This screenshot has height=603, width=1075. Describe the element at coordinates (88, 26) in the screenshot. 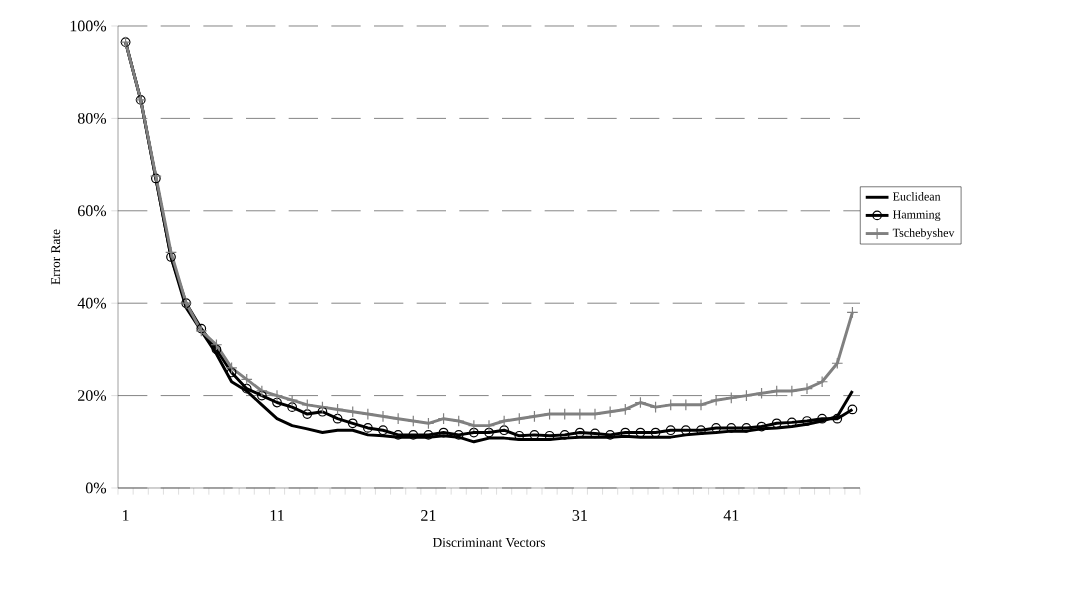

I see `y-tick-label: 100%` at that location.